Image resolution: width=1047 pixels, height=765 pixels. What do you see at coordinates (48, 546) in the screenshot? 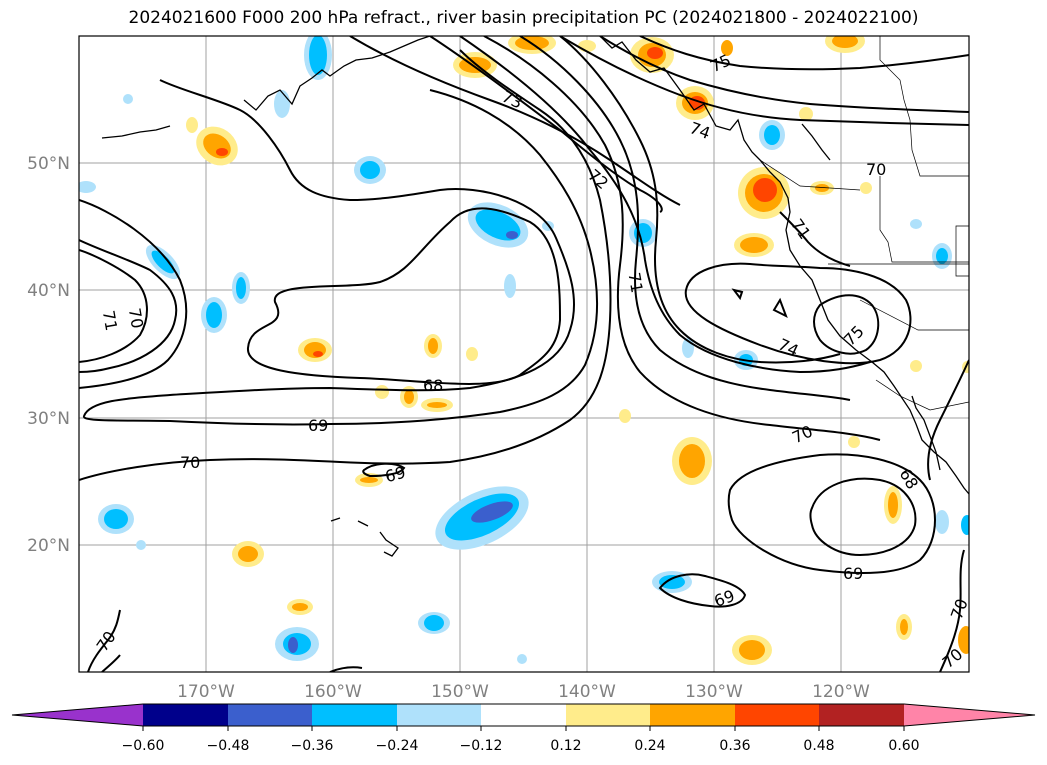
I see `lat-label-20n: 20°N` at bounding box center [48, 546].